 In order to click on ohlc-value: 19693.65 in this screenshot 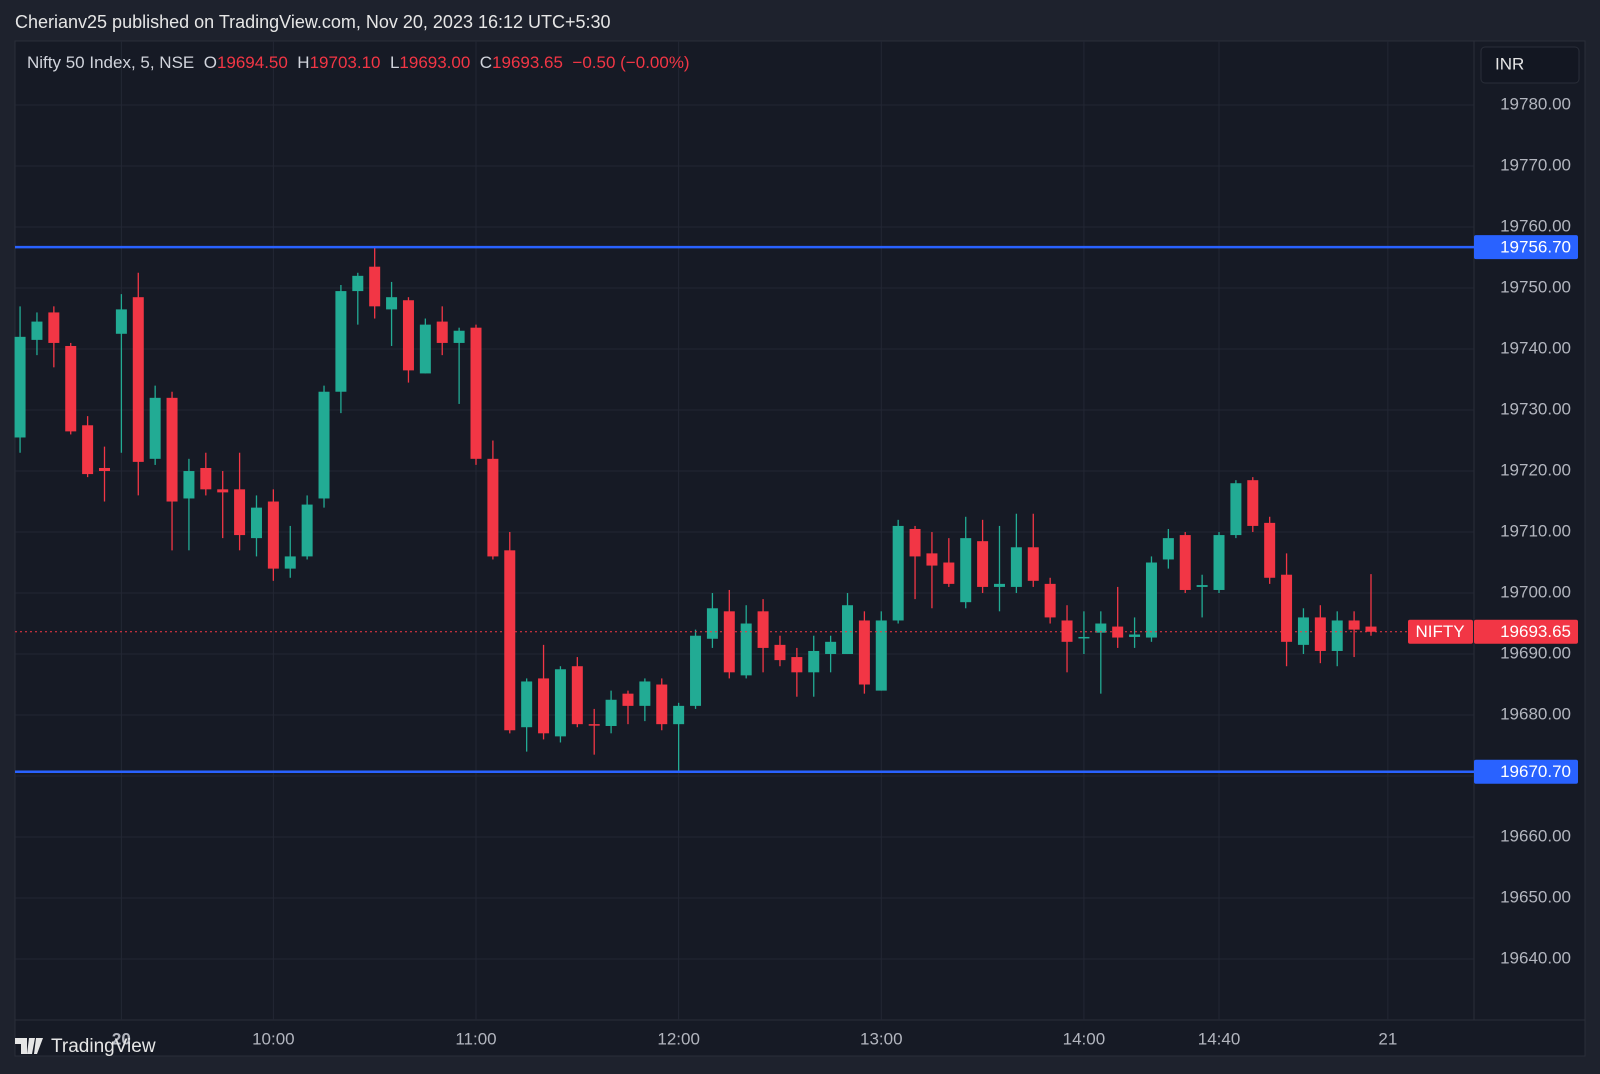, I will do `click(527, 62)`.